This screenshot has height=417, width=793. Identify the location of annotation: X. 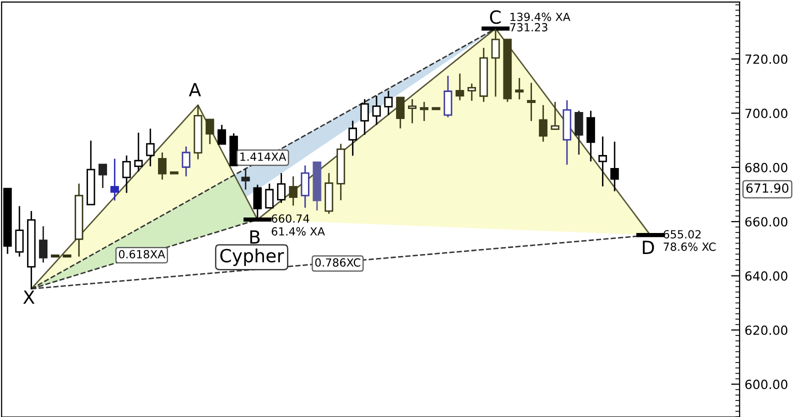
(29, 297).